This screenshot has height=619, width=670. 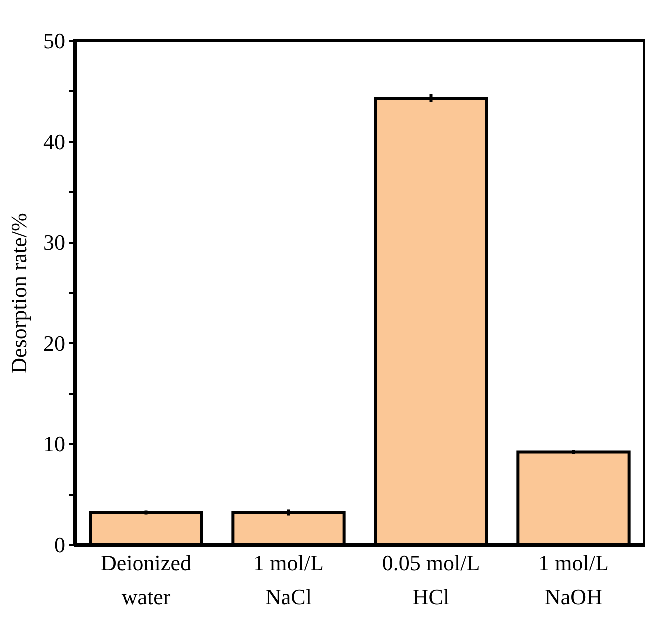 What do you see at coordinates (146, 580) in the screenshot?
I see `x-tick-label: Deionized water` at bounding box center [146, 580].